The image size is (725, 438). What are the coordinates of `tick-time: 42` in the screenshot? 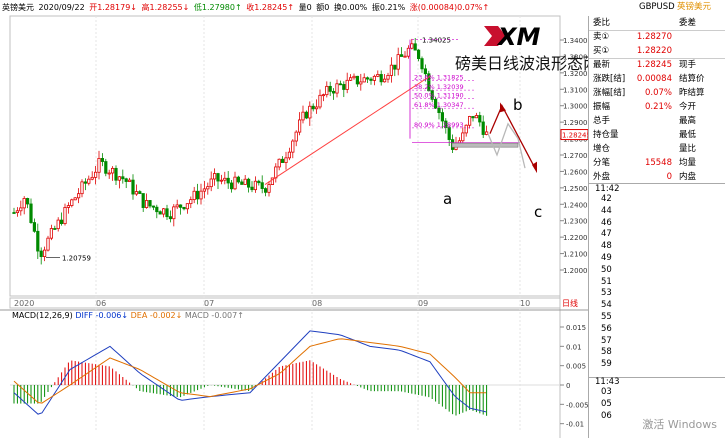 It's located at (606, 199).